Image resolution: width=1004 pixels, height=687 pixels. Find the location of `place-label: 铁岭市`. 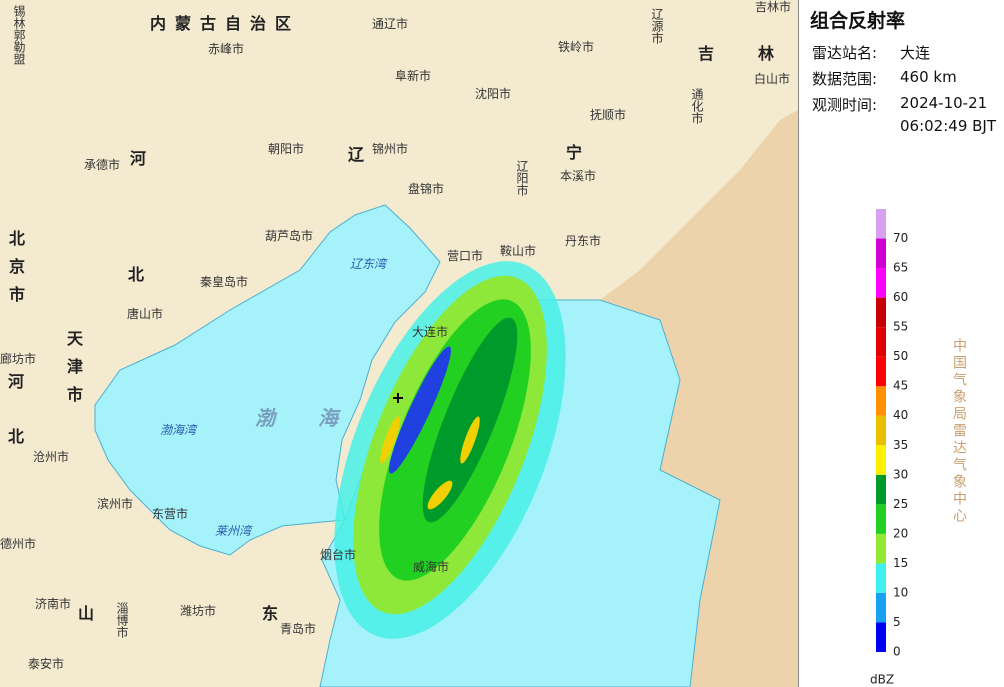

place-label: 铁岭市 is located at coordinates (576, 47).